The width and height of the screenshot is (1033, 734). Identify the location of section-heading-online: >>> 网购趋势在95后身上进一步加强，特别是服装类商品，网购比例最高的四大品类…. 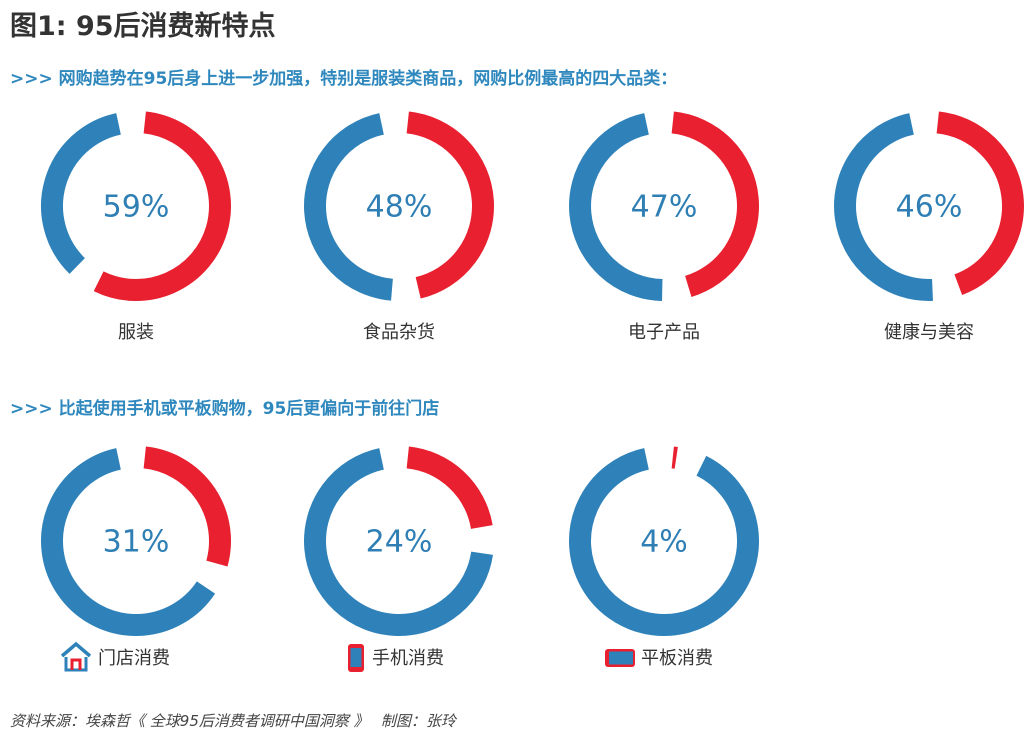
(344, 79).